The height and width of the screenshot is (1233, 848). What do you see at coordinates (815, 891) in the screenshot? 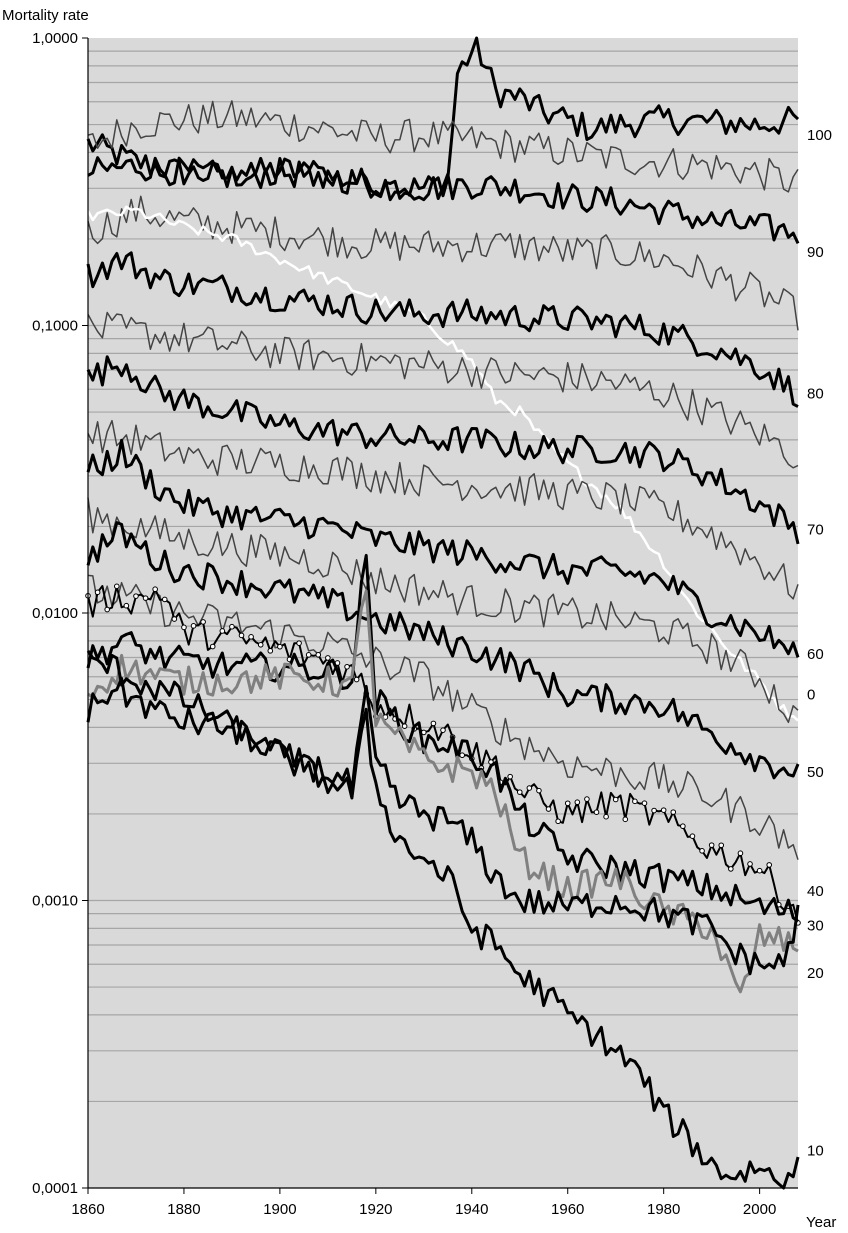
I see `age-label-40: 40` at bounding box center [815, 891].